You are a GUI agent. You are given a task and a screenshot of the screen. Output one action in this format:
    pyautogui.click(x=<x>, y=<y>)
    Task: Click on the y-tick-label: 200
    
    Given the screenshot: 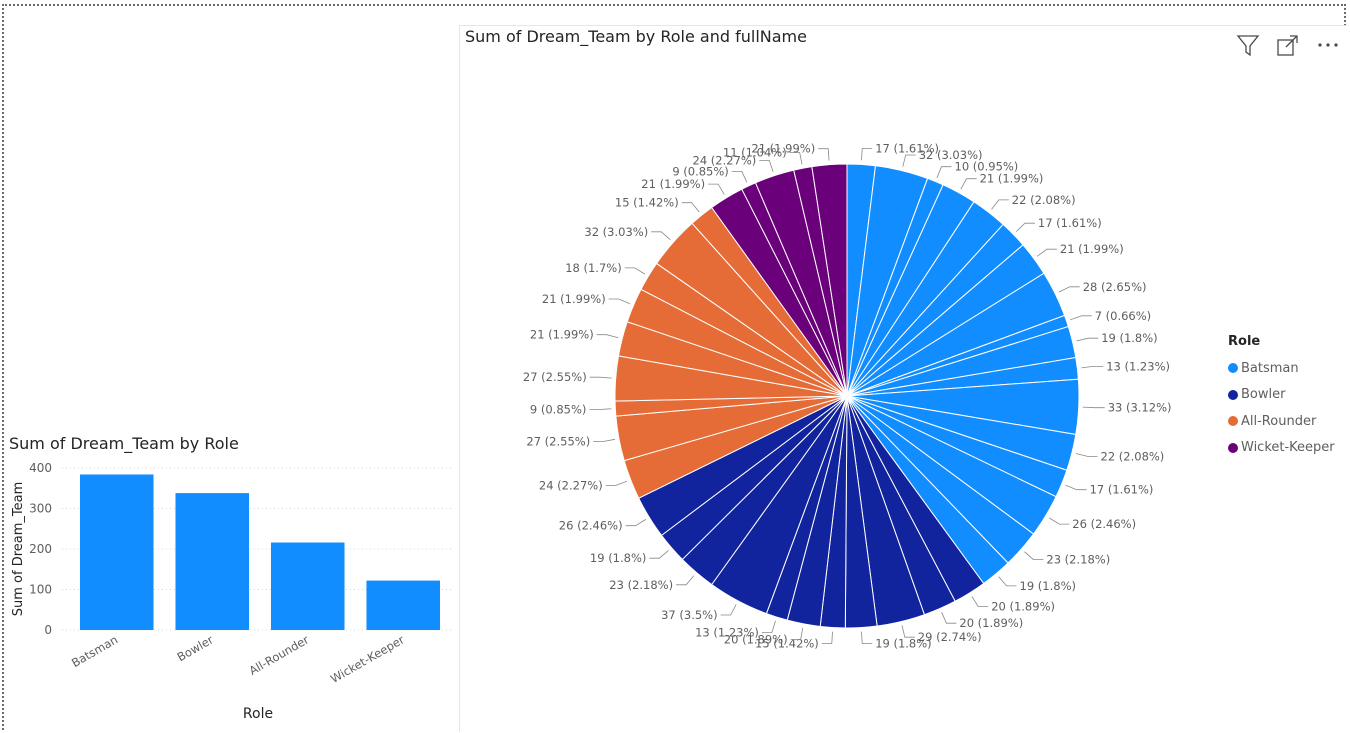 What is the action you would take?
    pyautogui.click(x=40, y=549)
    